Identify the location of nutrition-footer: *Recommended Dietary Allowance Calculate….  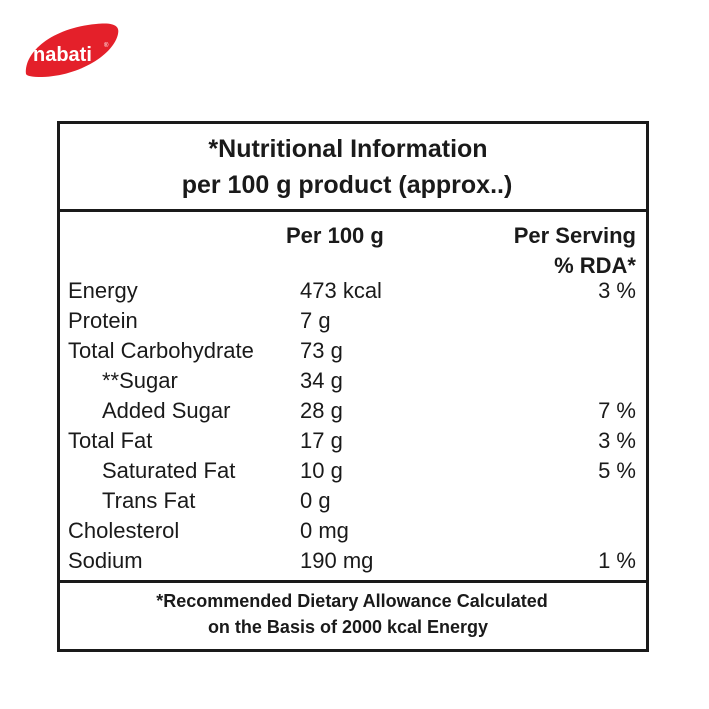
(353, 614).